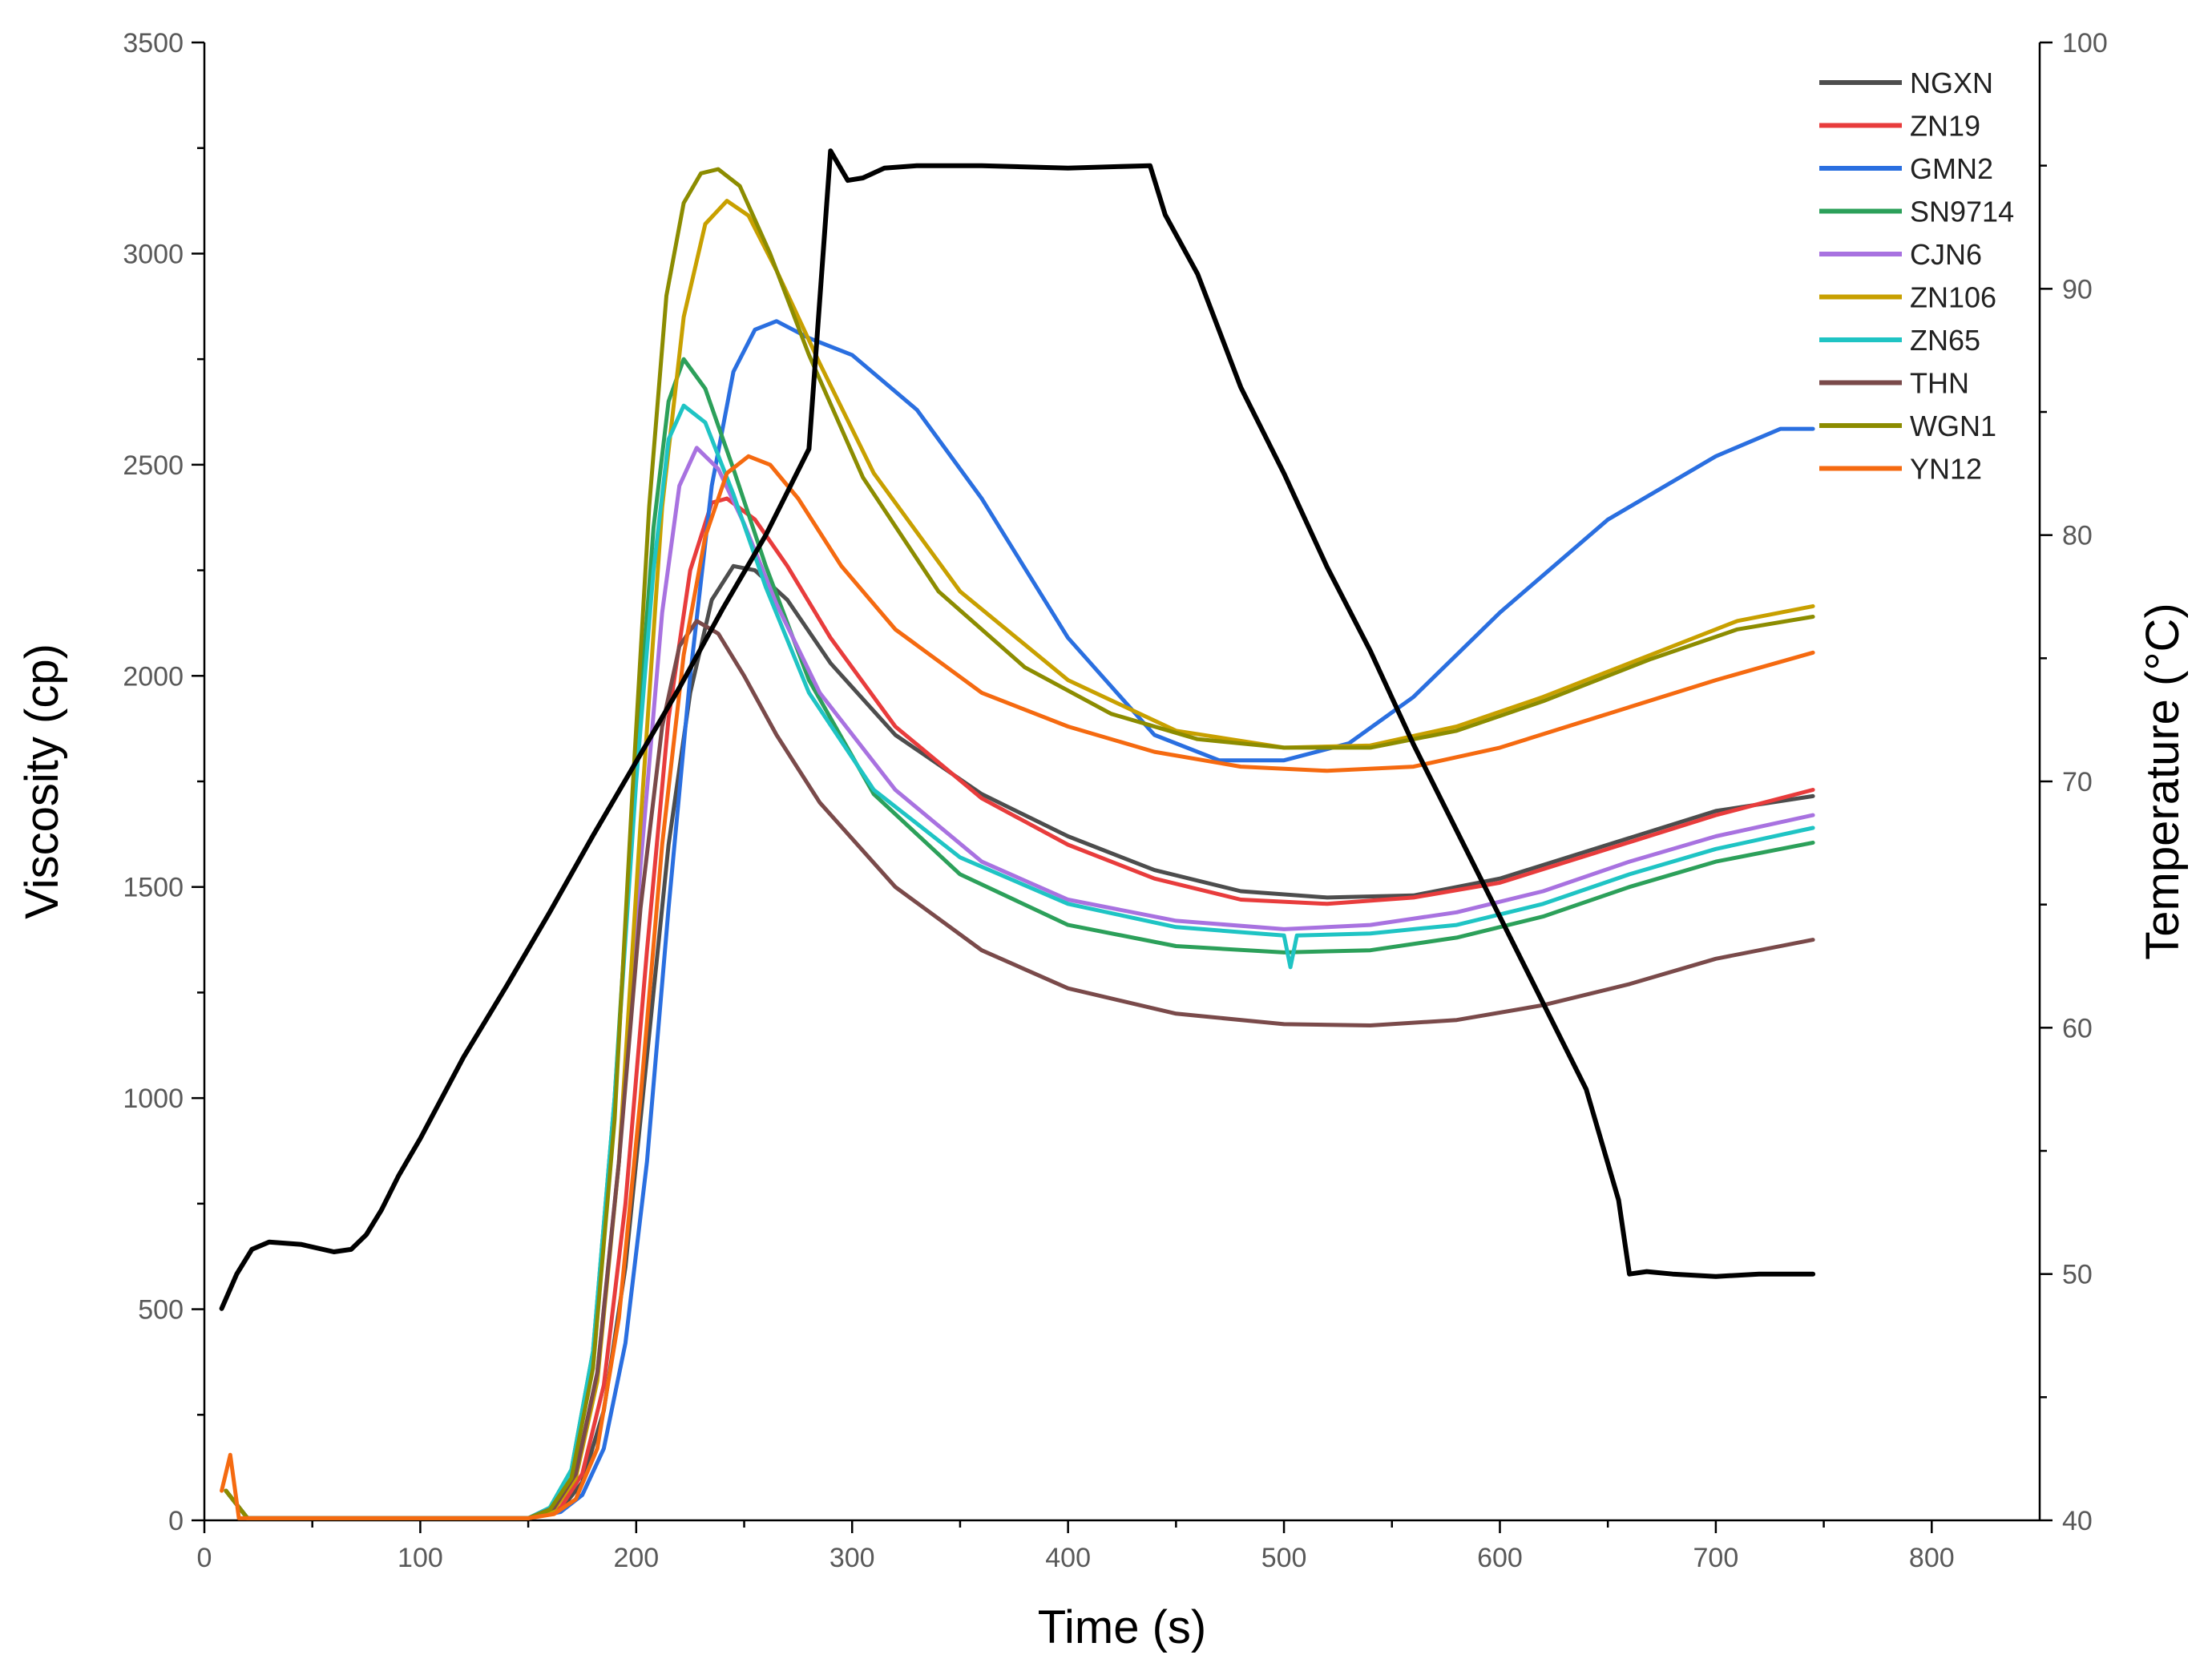  Describe the element at coordinates (204, 1558) in the screenshot. I see `x-tick-label: 0` at that location.